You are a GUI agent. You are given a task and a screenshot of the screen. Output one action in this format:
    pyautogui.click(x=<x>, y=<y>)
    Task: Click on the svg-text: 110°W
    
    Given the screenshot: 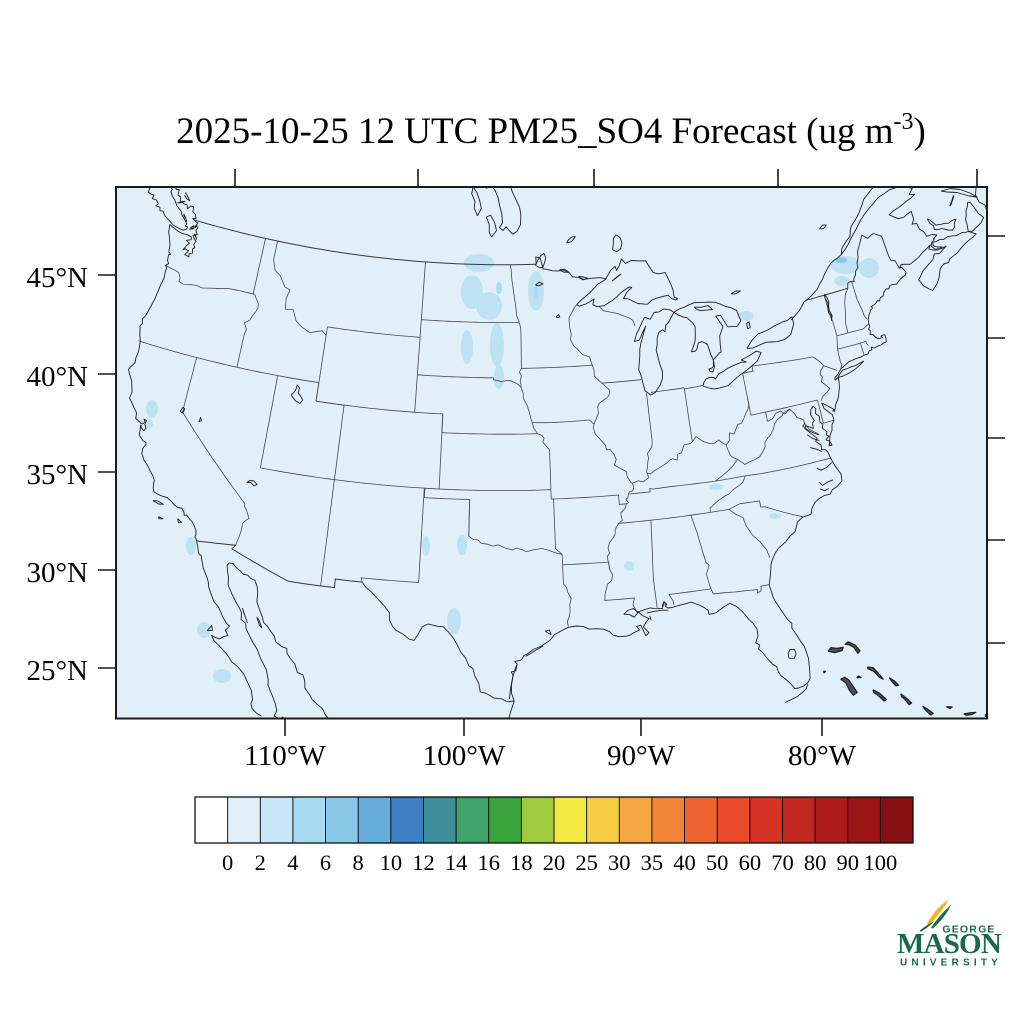 What is the action you would take?
    pyautogui.click(x=285, y=756)
    